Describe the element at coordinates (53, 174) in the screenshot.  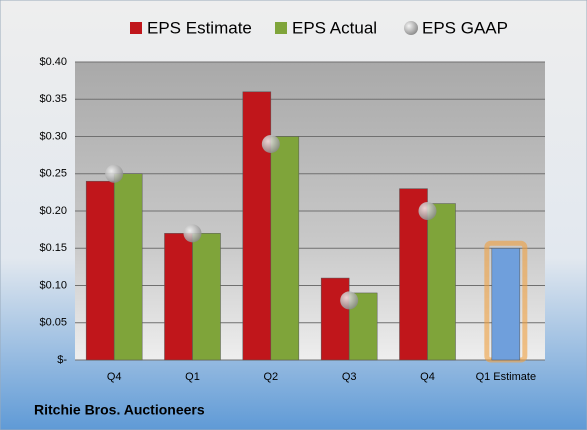
I see `y-tick-label: $0.25` at that location.